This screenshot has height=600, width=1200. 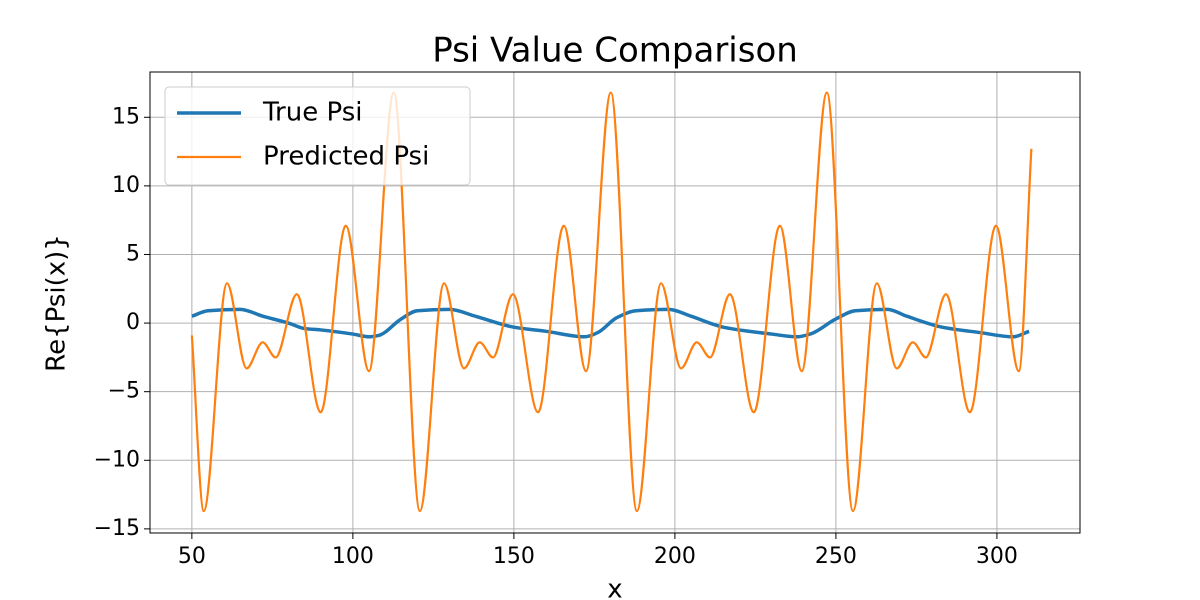 What do you see at coordinates (317, 136) in the screenshot?
I see `legend-box` at bounding box center [317, 136].